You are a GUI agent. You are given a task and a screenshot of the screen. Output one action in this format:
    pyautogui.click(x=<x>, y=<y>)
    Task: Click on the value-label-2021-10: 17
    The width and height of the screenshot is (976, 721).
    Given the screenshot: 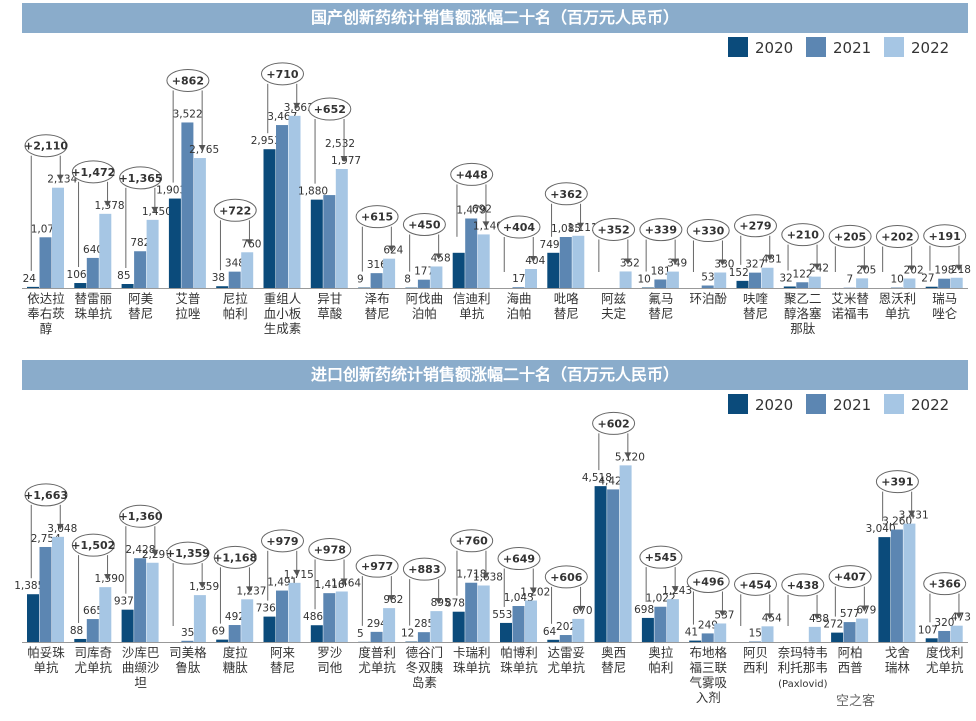 What is the action you would take?
    pyautogui.click(x=518, y=279)
    